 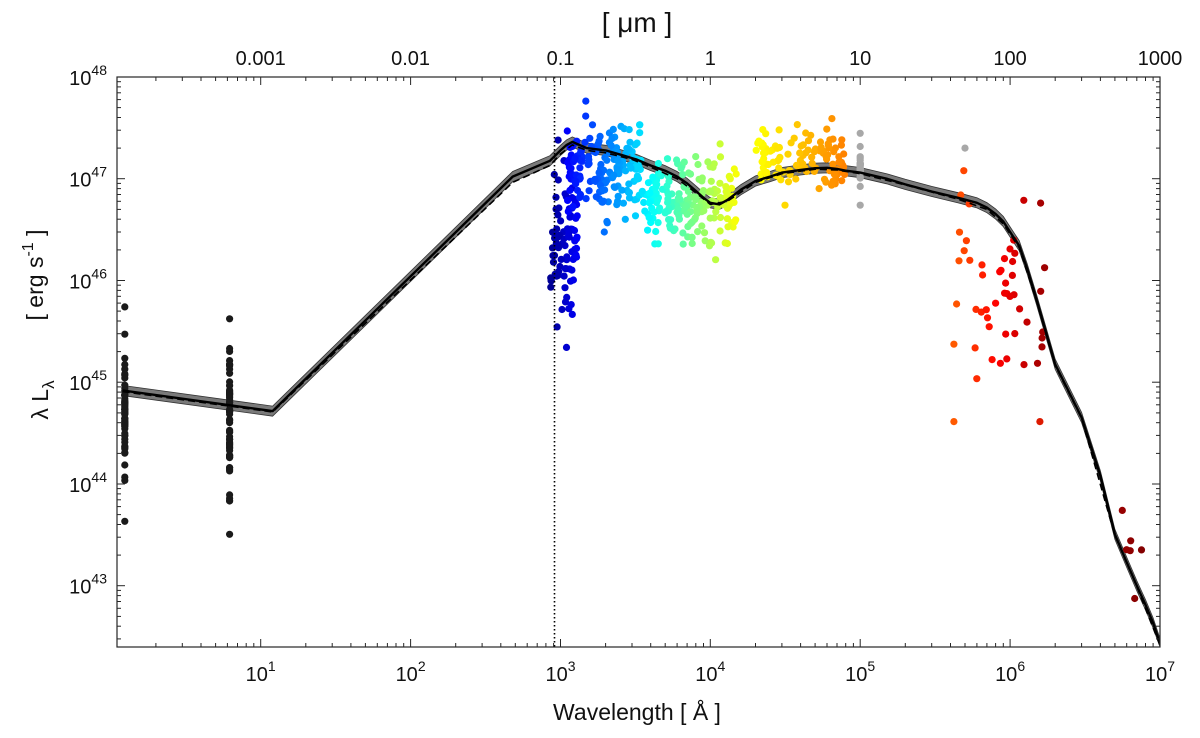 What do you see at coordinates (560, 672) in the screenshot?
I see `x-tick-label: 10³` at bounding box center [560, 672].